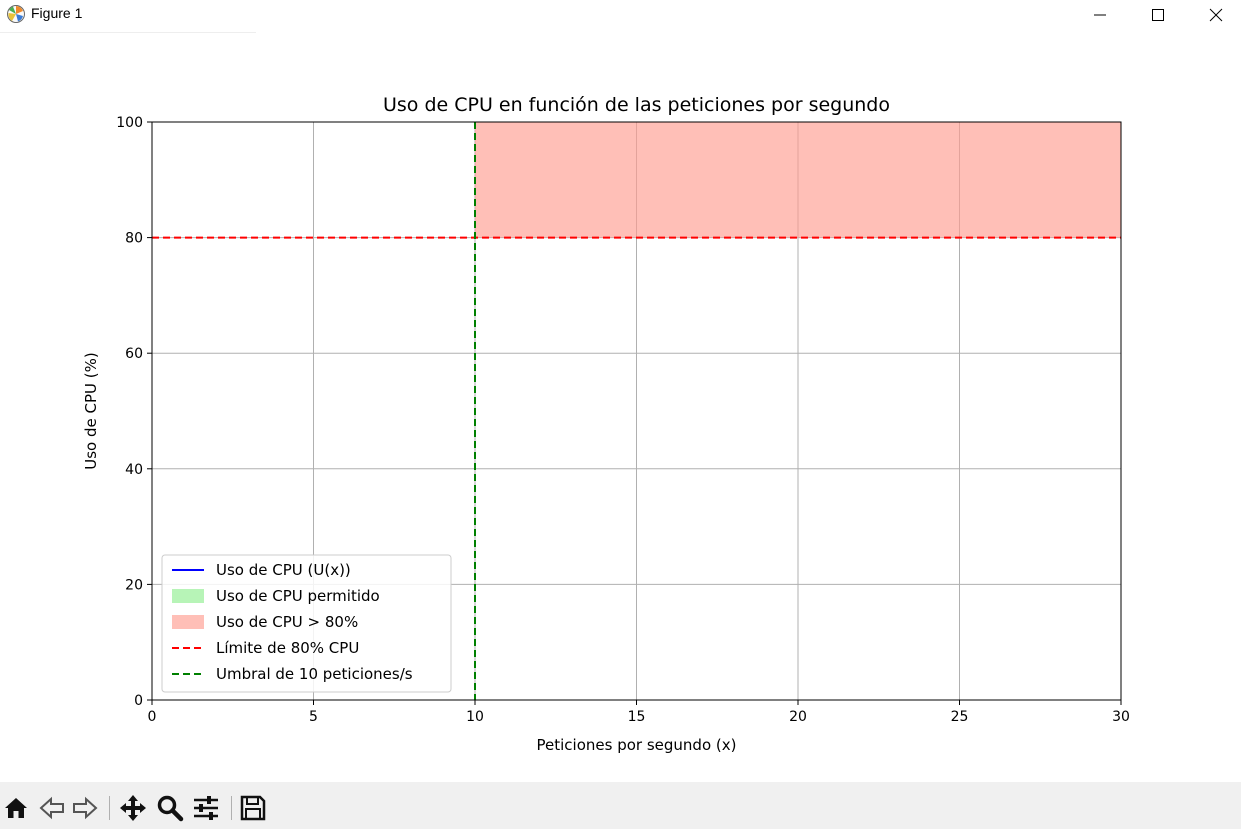 The height and width of the screenshot is (829, 1241). What do you see at coordinates (283, 570) in the screenshot?
I see `legend-label: Uso de CPU (U(x))` at bounding box center [283, 570].